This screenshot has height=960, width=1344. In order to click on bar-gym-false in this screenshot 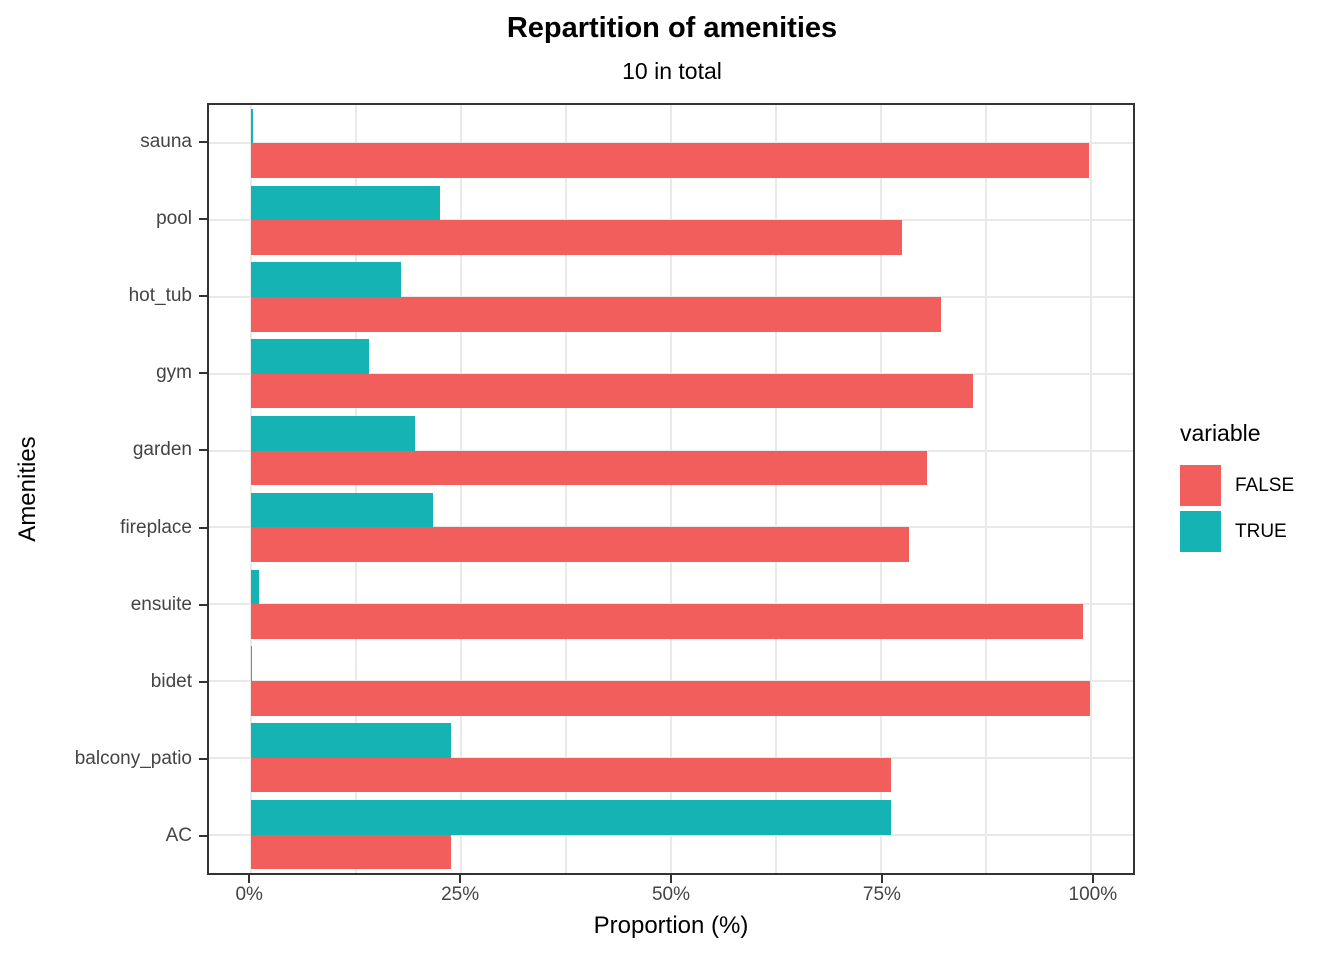, I will do `click(612, 391)`.